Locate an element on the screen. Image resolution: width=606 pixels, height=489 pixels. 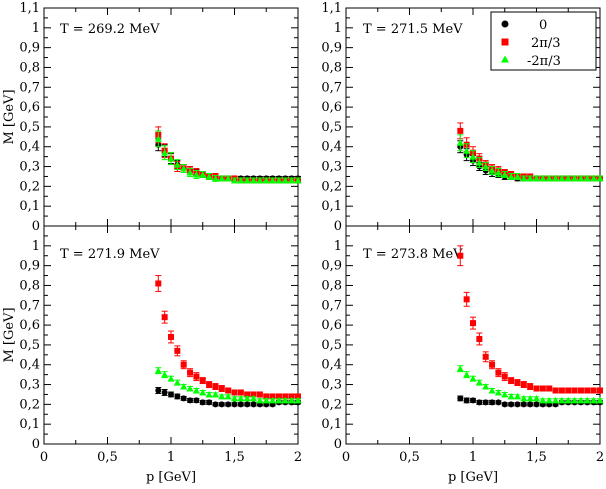
x-tick-label: 1 is located at coordinates (171, 457).